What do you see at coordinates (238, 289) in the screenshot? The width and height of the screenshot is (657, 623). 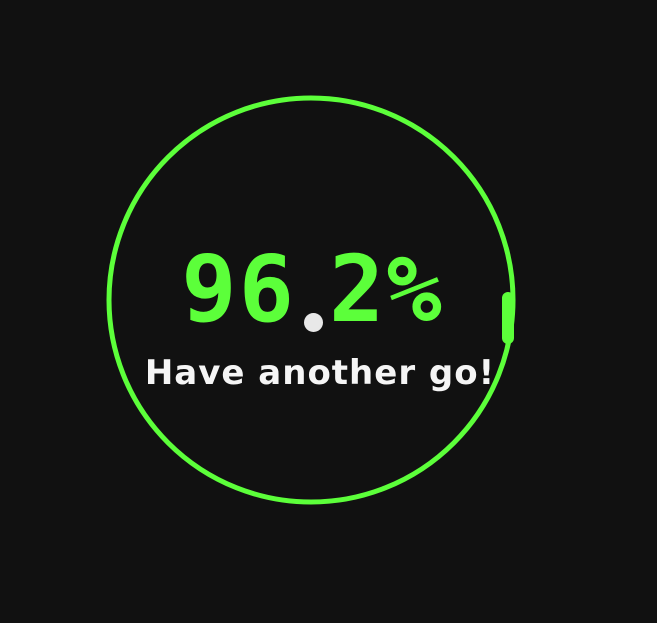 I see `score-integer: 96` at bounding box center [238, 289].